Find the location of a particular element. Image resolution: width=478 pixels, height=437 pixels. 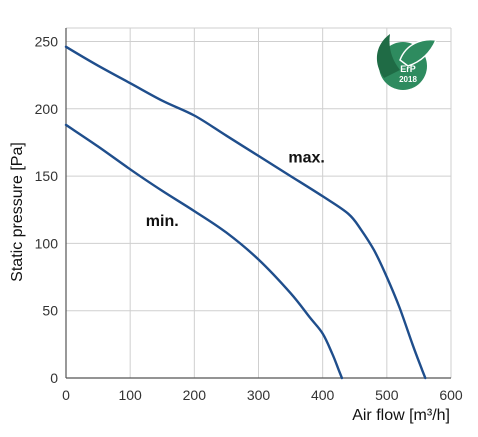

y-tick-label: 100 is located at coordinates (47, 243).